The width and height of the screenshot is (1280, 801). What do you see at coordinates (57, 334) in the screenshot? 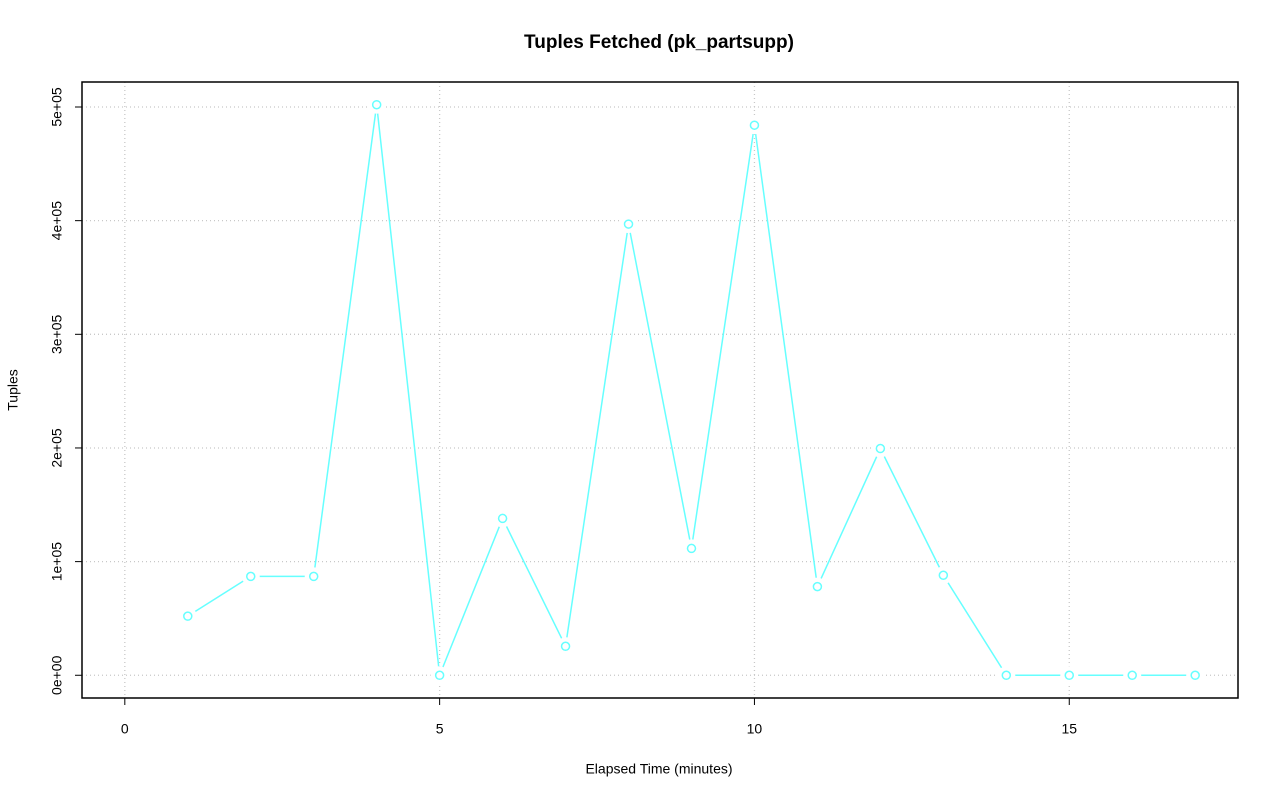
I see `y-tick-label: 3e+05` at bounding box center [57, 334].